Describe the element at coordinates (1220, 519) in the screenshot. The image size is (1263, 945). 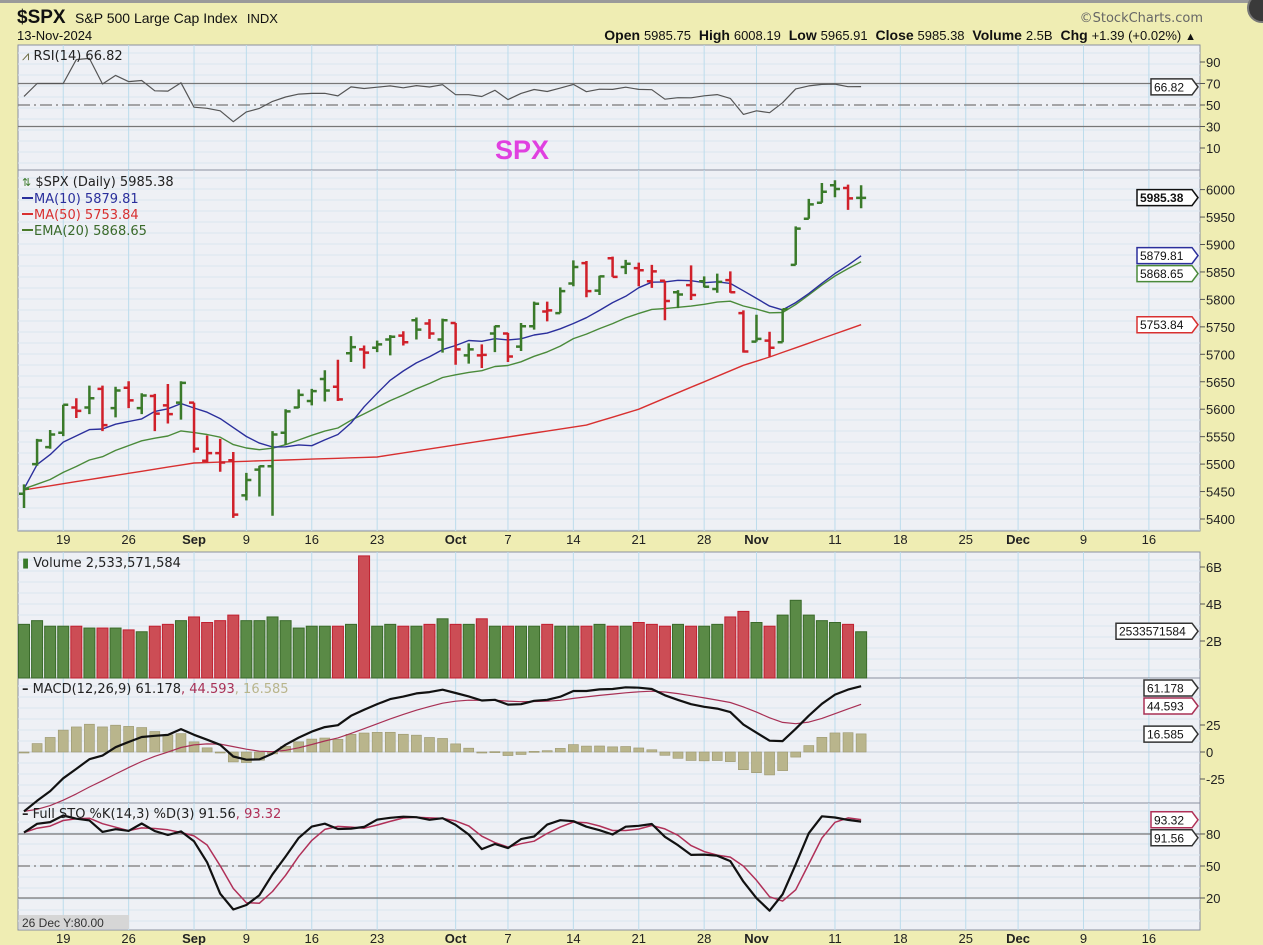
I see `axis-label: 5400` at that location.